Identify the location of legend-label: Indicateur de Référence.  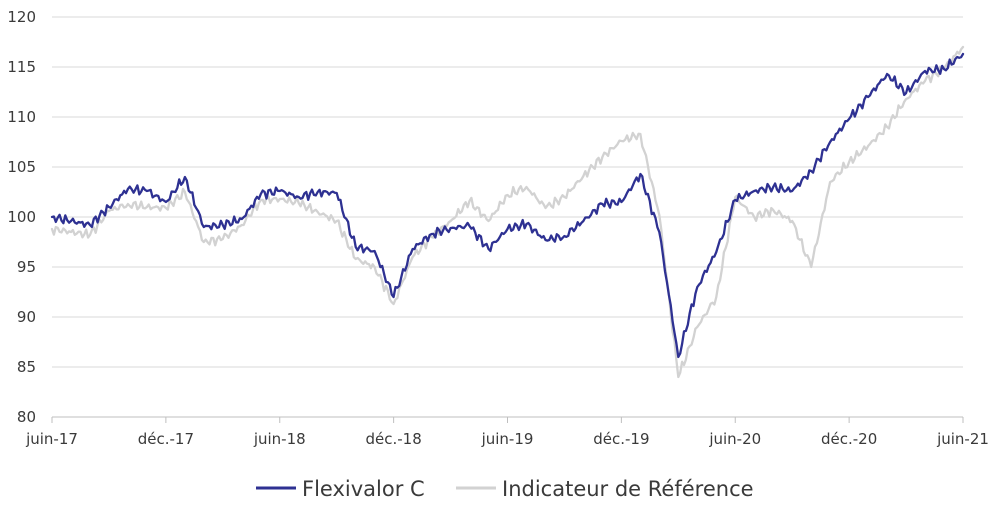
(628, 489).